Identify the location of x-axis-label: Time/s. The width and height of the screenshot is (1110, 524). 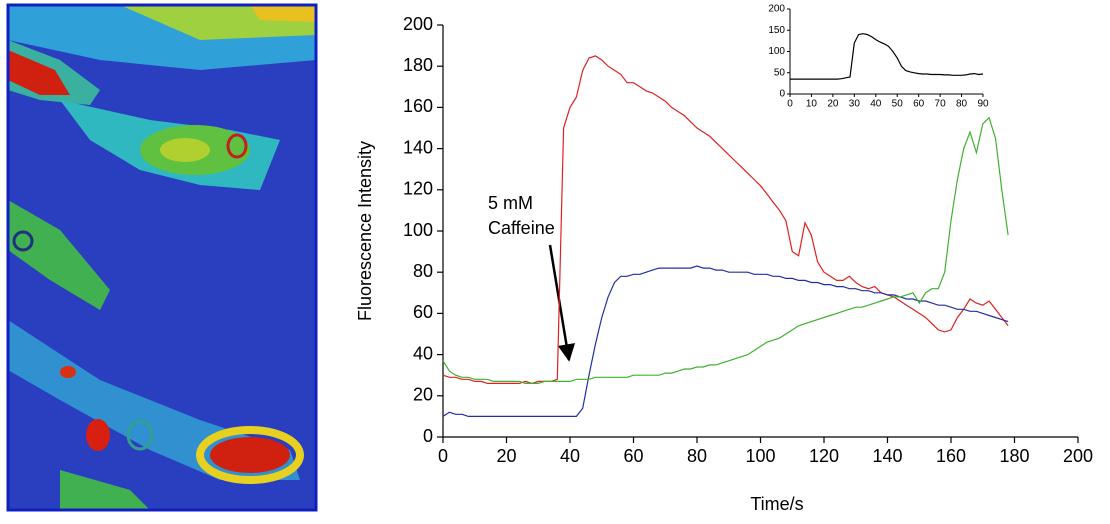
(776, 504).